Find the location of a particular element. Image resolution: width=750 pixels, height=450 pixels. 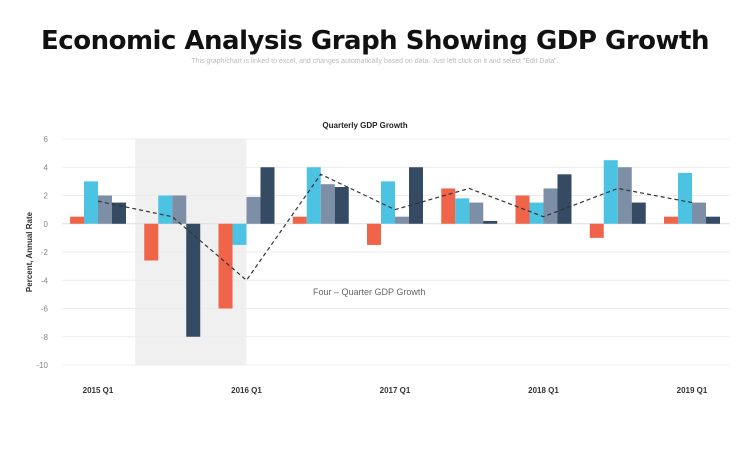

y-tick-label: -2 is located at coordinates (45, 252).